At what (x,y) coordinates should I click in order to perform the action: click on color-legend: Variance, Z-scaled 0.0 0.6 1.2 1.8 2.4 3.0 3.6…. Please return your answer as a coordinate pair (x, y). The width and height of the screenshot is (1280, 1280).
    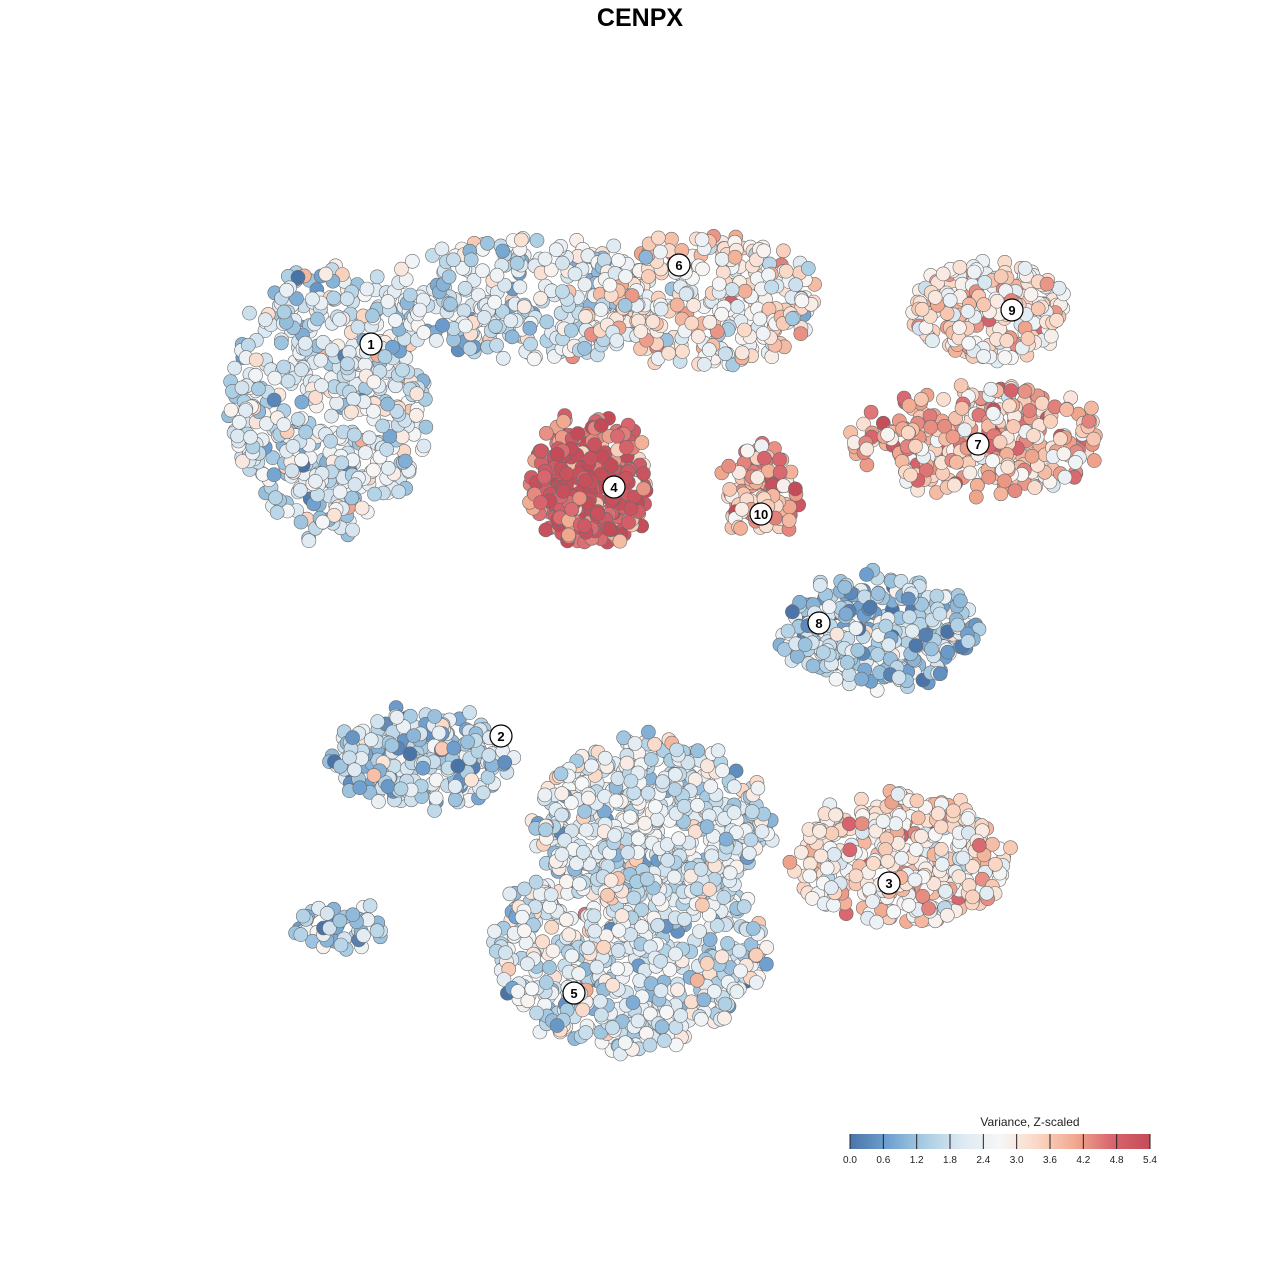
    Looking at the image, I should click on (1000, 1140).